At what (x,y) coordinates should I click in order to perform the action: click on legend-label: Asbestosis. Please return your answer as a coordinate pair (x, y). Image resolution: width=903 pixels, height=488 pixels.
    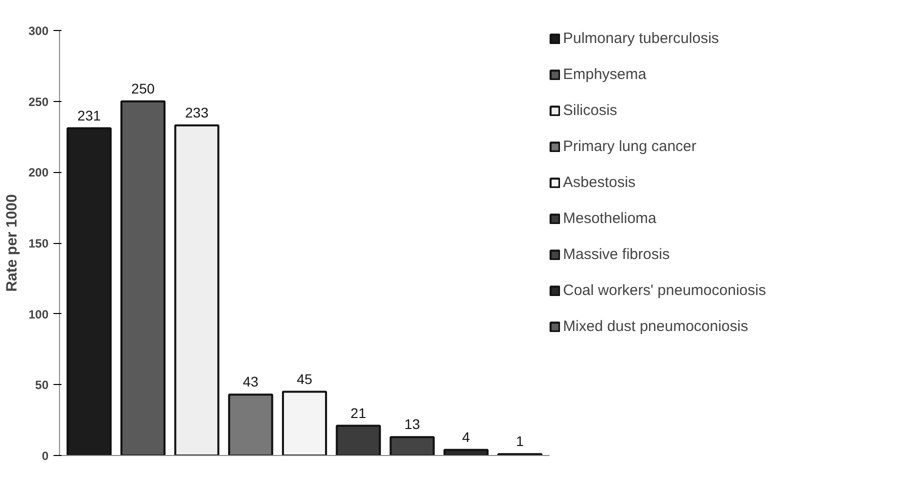
    Looking at the image, I should click on (599, 182).